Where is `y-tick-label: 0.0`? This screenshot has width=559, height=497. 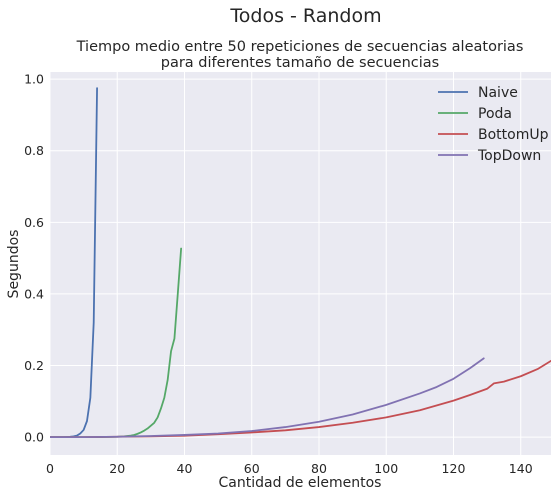
y-tick-label: 0.0 is located at coordinates (34, 437).